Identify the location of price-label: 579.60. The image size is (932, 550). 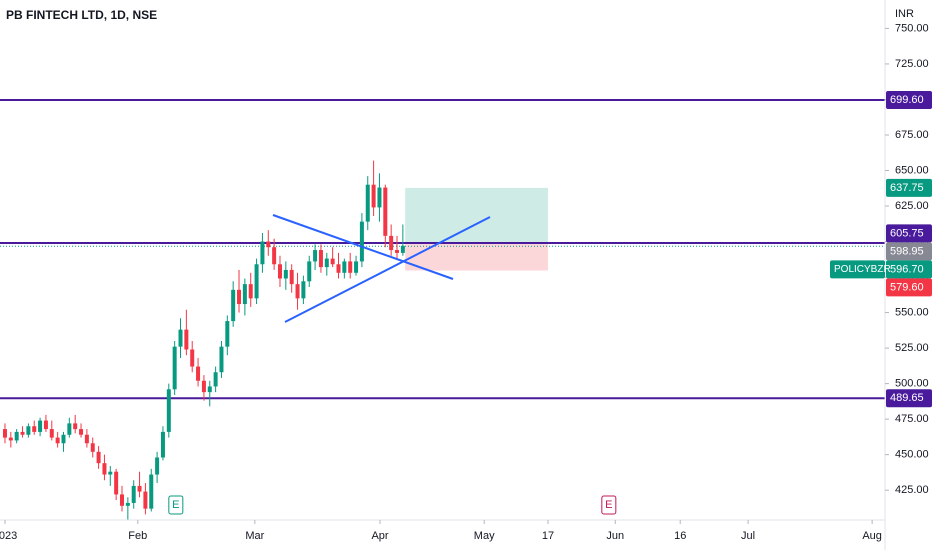
(907, 287).